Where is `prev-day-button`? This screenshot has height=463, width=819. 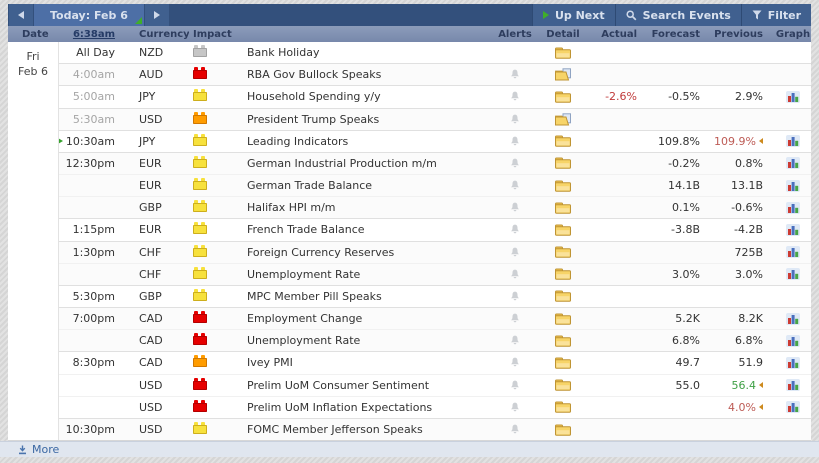
prev-day-button is located at coordinates (21, 15).